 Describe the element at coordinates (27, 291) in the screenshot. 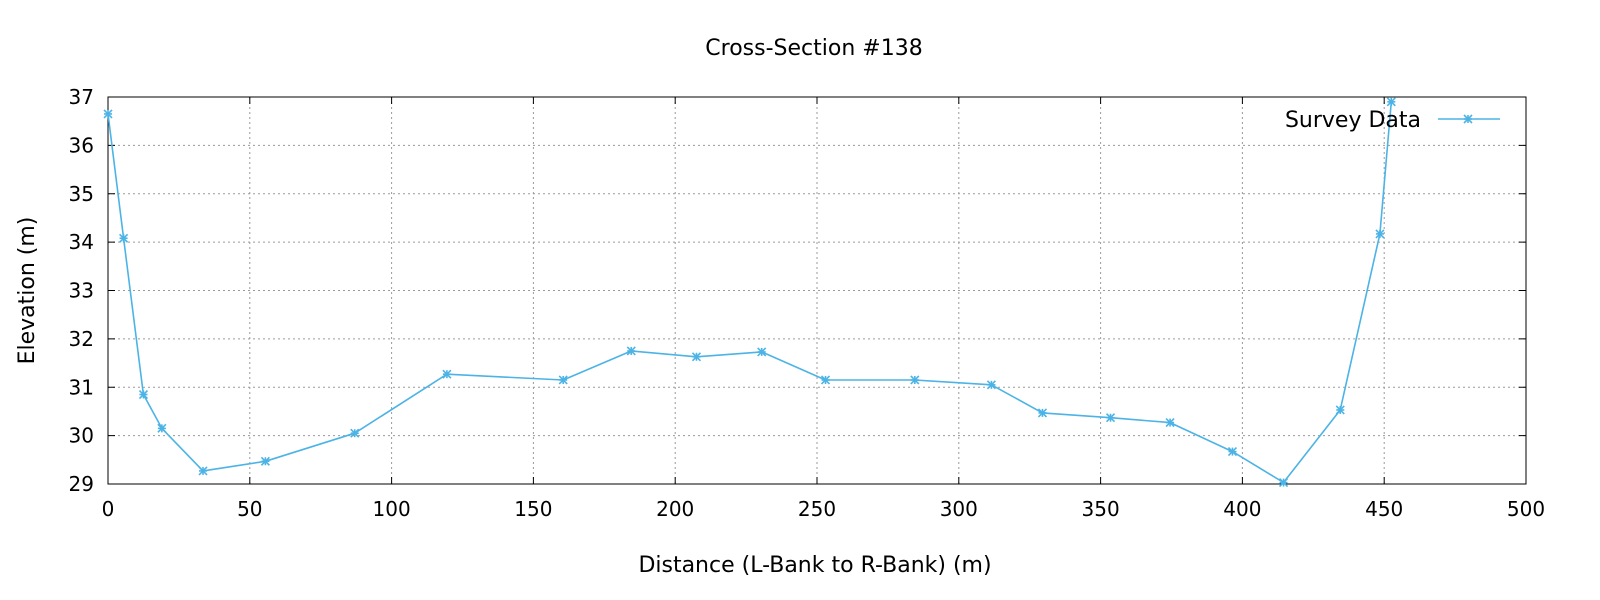

I see `y-axis-title: Elevation (m)` at that location.